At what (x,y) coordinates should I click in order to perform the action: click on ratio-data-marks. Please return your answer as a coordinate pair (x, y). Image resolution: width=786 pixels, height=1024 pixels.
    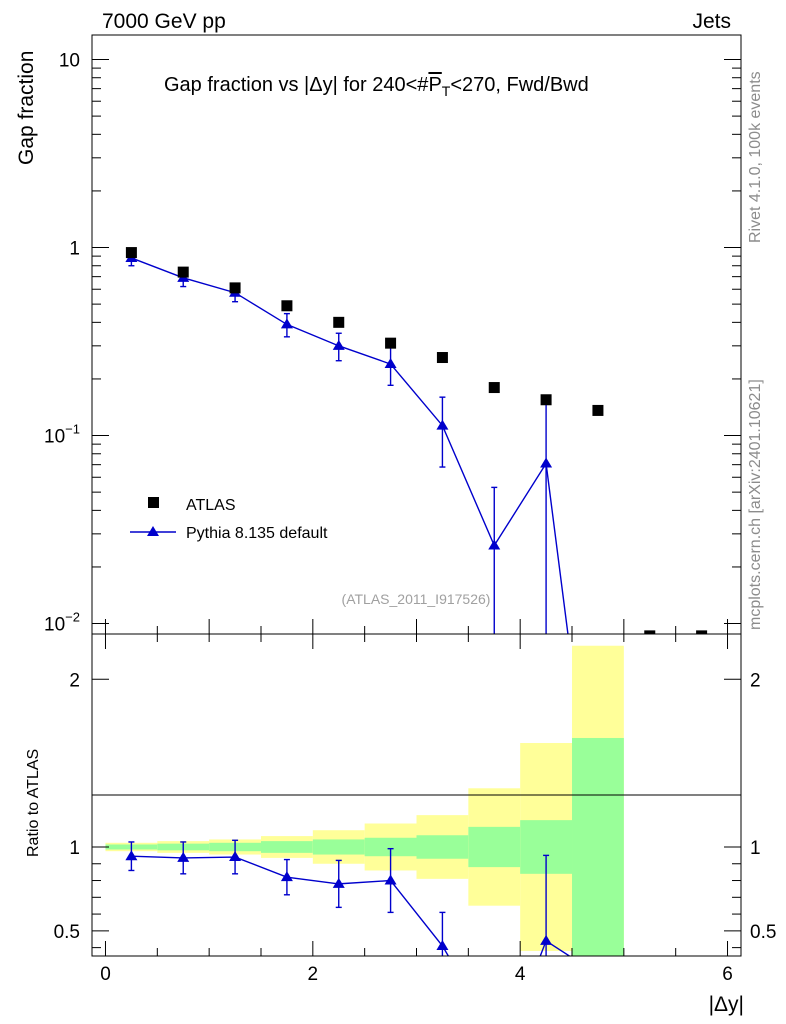
    Looking at the image, I should click on (348, 897).